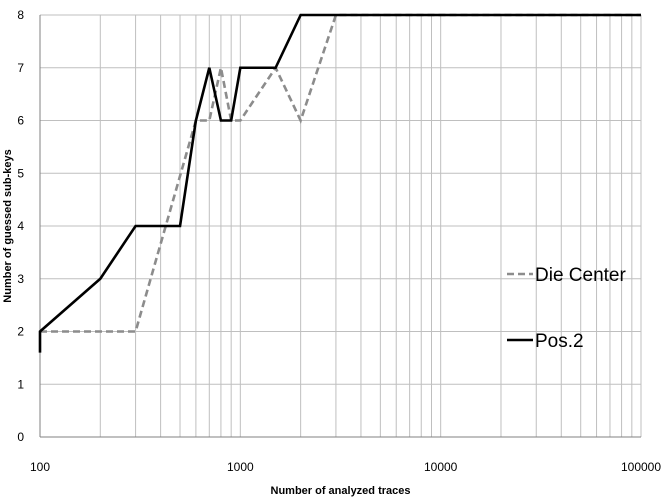 This screenshot has height=497, width=669. Describe the element at coordinates (441, 467) in the screenshot. I see `x-tick-label-10000: 10000` at that location.